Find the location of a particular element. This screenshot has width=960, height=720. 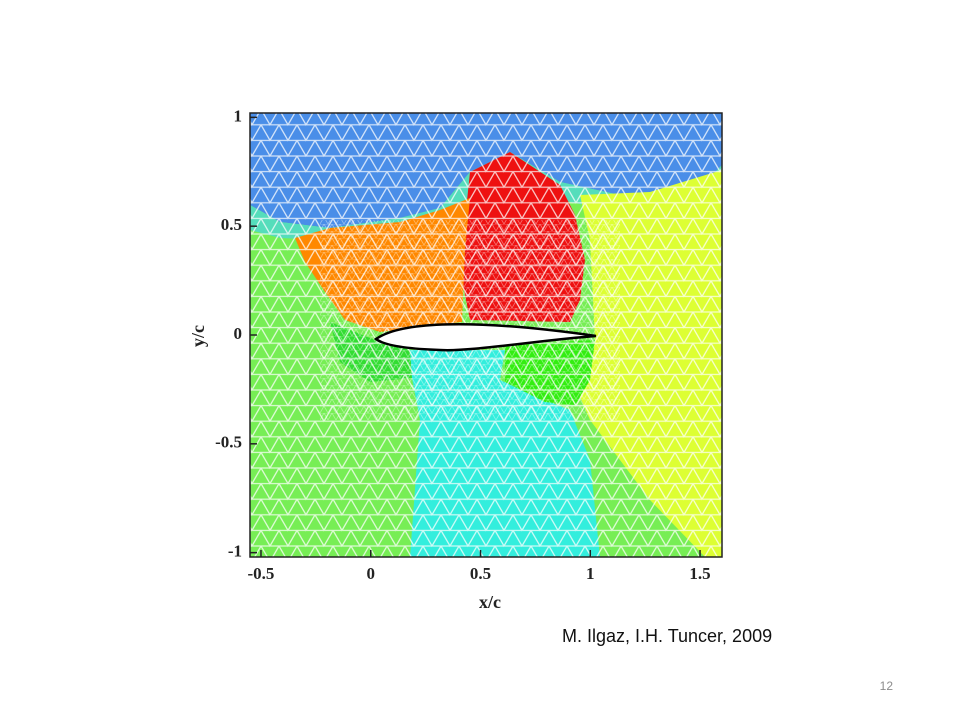

caption: M. Ilgaz, I.H. Tuncer, 2009 is located at coordinates (667, 636).